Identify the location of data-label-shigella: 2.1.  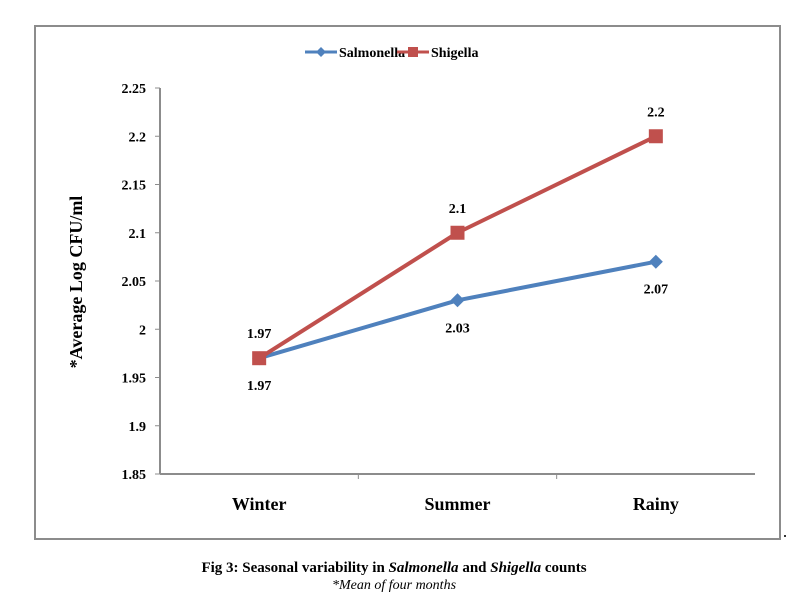
(458, 209).